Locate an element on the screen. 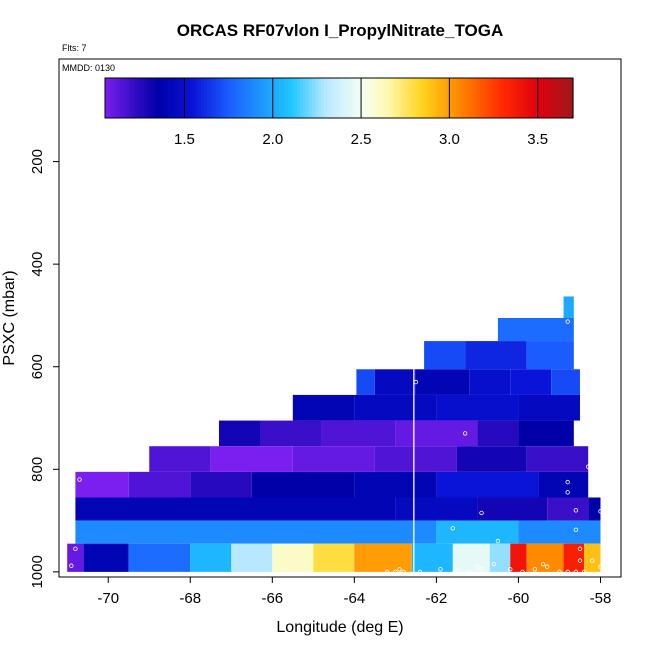 This screenshot has height=650, width=650. colorbar: 1.5 2.0 2.5 3.0 3.5 is located at coordinates (339, 112).